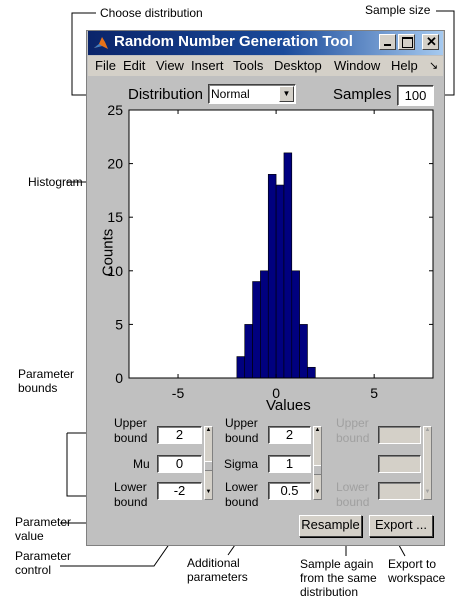  Describe the element at coordinates (179, 464) in the screenshot. I see `mu-value-input: 0` at that location.